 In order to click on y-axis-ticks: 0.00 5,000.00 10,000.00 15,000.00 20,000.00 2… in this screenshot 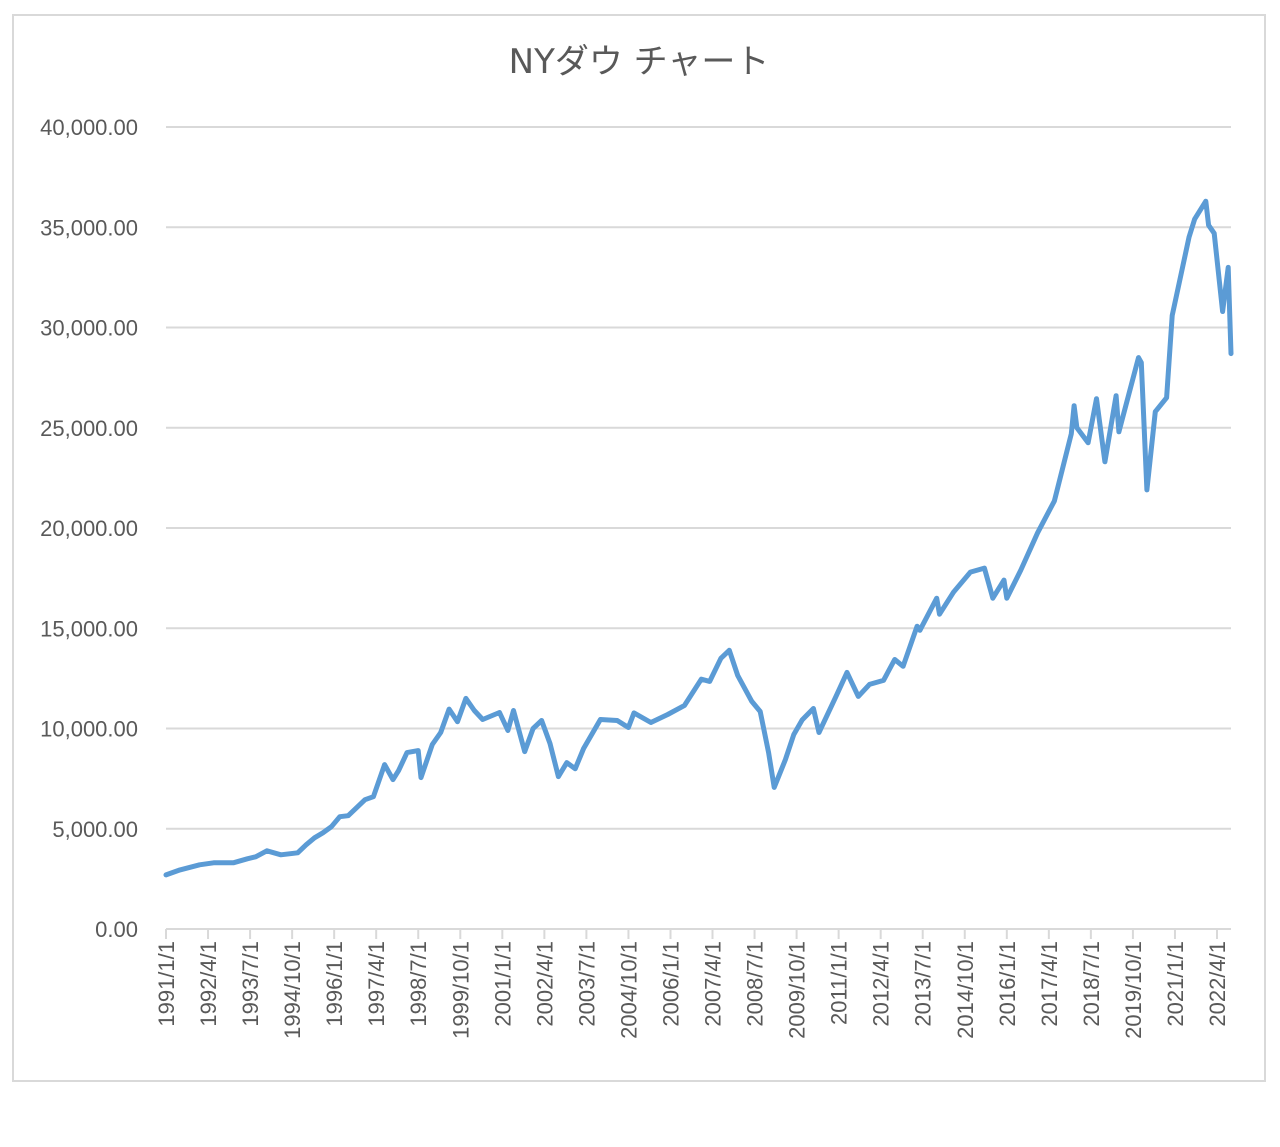, I will do `click(89, 528)`.